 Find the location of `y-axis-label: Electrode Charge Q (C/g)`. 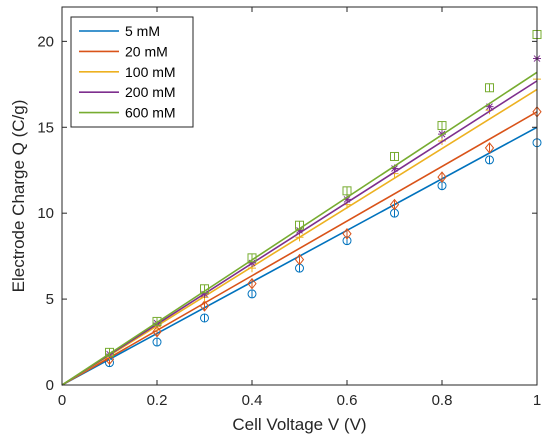

y-axis-label: Electrode Charge Q (C/g) is located at coordinates (18, 196).